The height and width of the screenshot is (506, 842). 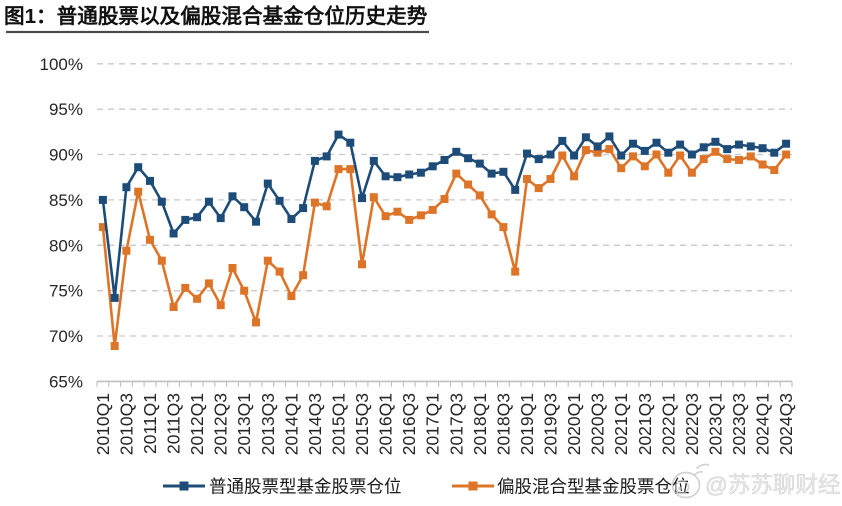 I want to click on svg-text: 2021Q1, so click(x=621, y=424).